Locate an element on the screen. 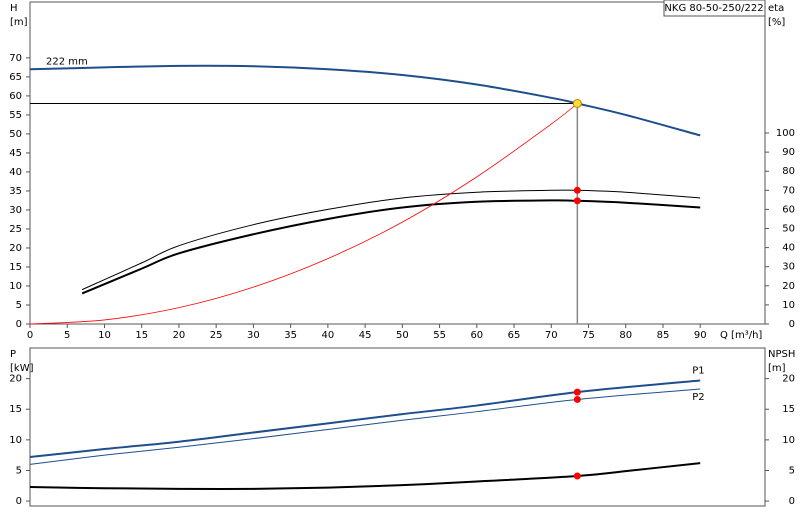 Image resolution: width=800 pixels, height=520 pixels. curve-annotation: 222 mm is located at coordinates (67, 61).